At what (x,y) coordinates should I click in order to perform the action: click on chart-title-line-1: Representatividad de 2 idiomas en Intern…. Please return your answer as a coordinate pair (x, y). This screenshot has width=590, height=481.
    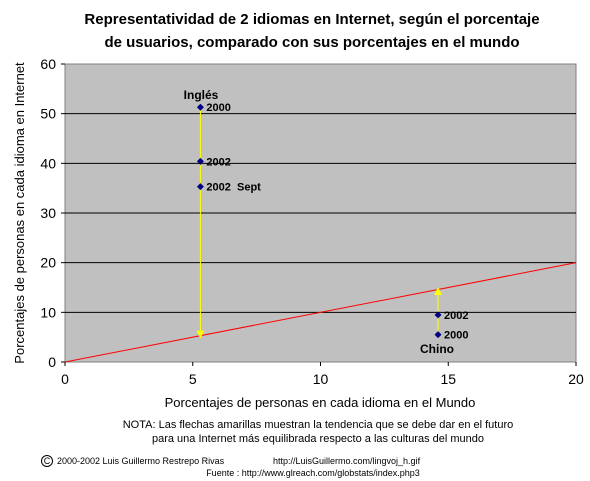
    Looking at the image, I should click on (311, 19).